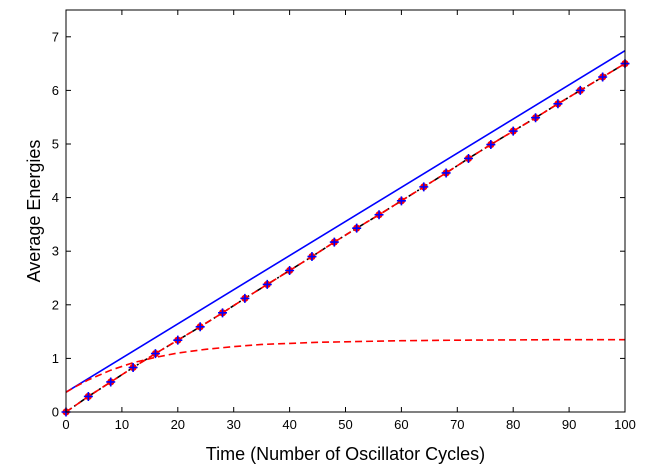 This screenshot has width=649, height=467. I want to click on y-tick-label: 6, so click(55, 90).